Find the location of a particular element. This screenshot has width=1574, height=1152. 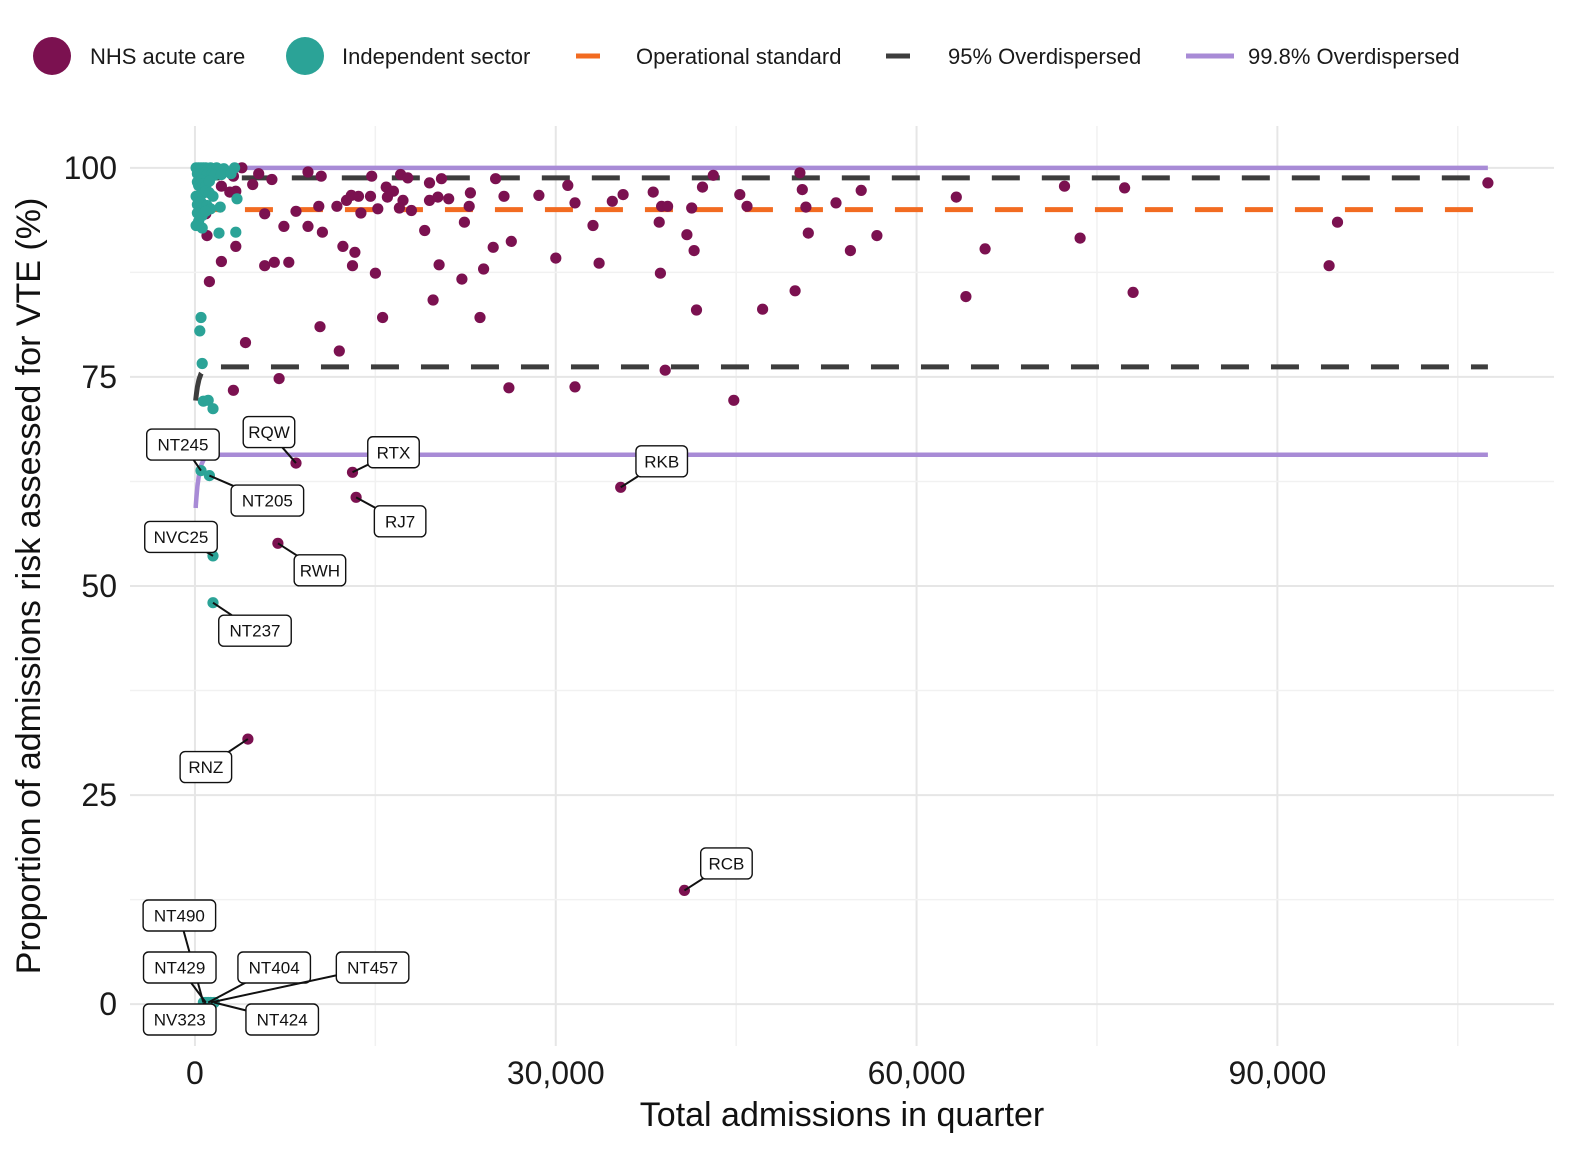

point-label: NT429 is located at coordinates (179, 968).